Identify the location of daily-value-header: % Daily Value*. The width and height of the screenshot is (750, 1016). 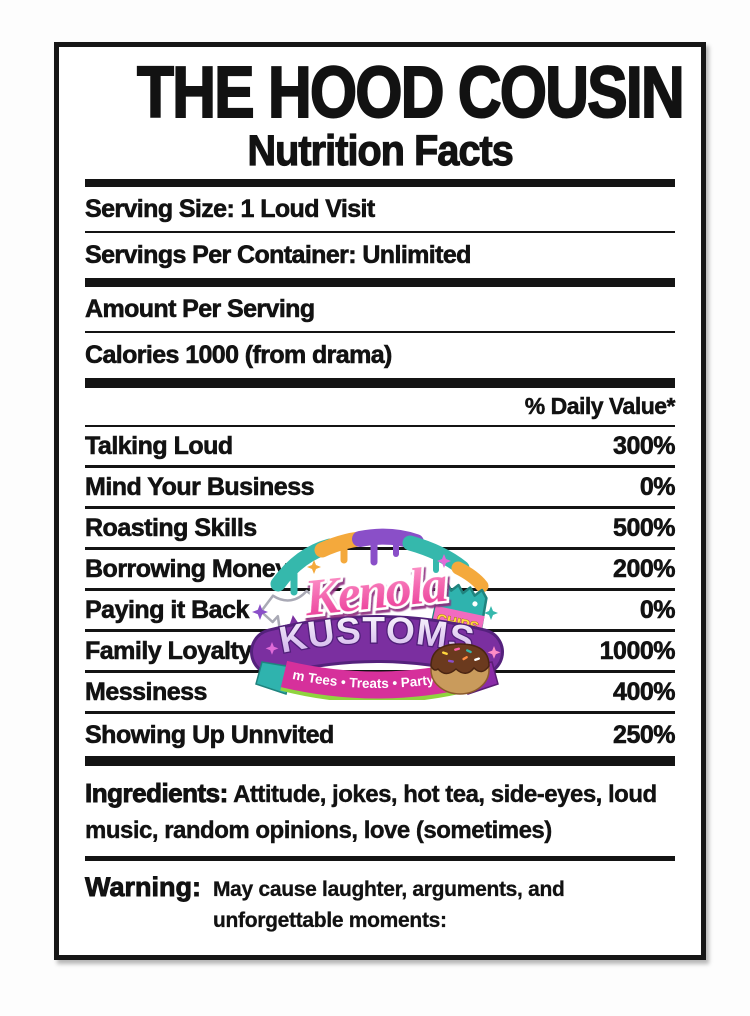
(380, 408).